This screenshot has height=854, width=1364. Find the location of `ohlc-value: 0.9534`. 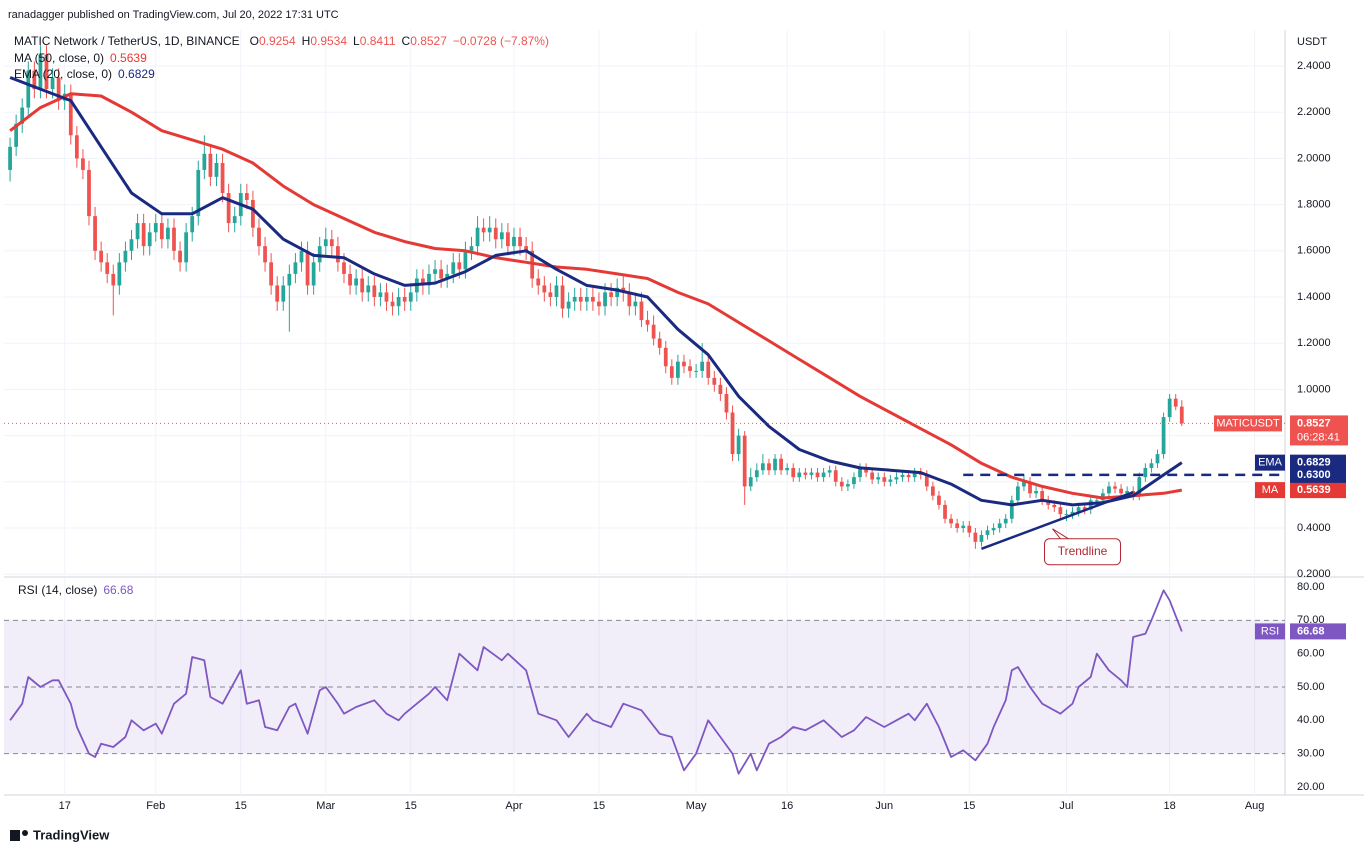

ohlc-value: 0.9534 is located at coordinates (328, 41).